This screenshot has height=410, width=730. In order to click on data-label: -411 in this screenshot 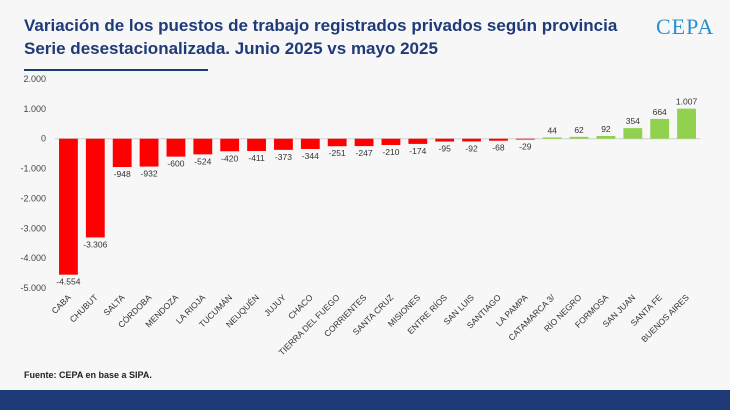, I will do `click(256, 158)`.